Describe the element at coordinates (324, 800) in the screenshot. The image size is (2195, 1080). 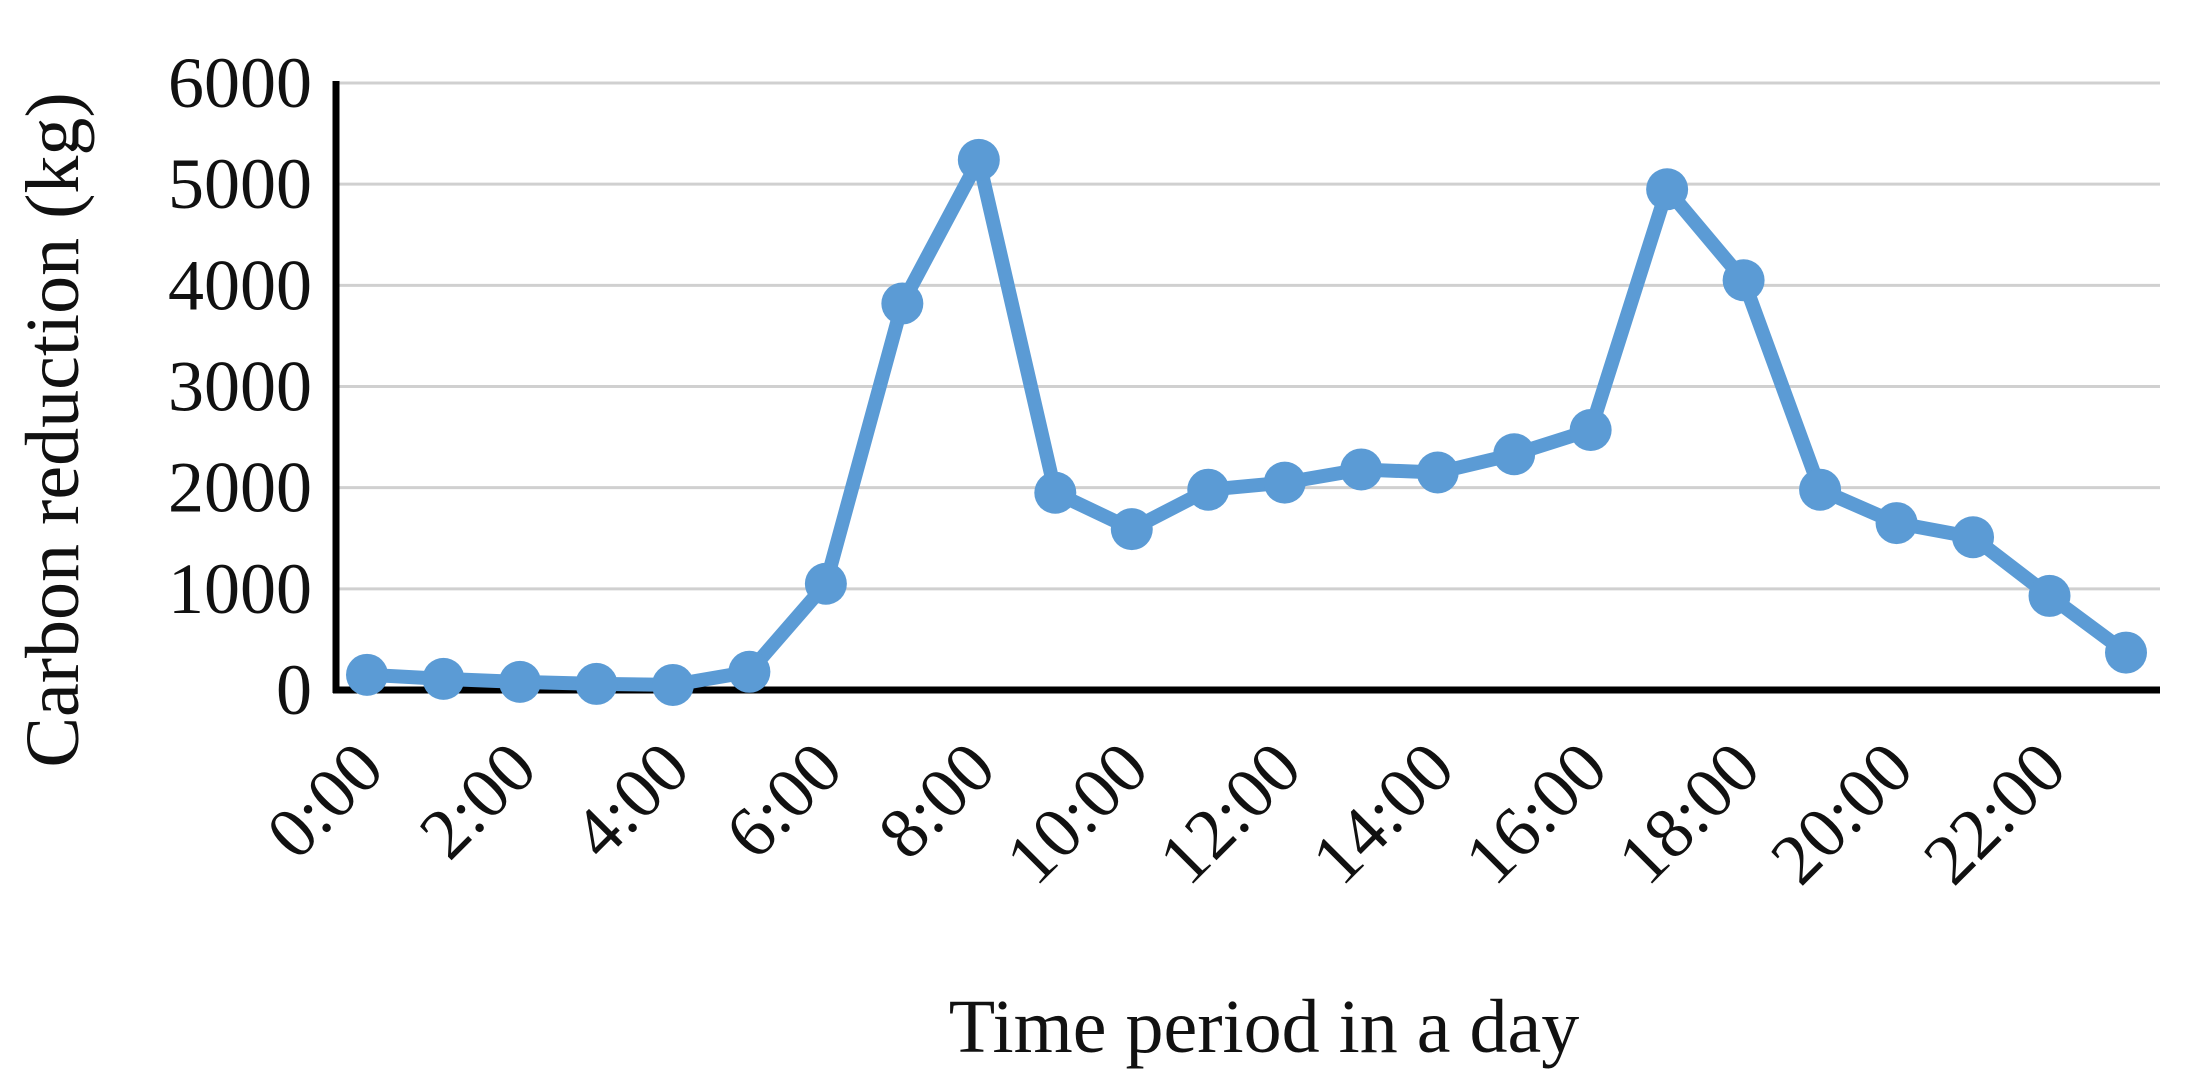
I see `x-tick-label: 0:00` at that location.